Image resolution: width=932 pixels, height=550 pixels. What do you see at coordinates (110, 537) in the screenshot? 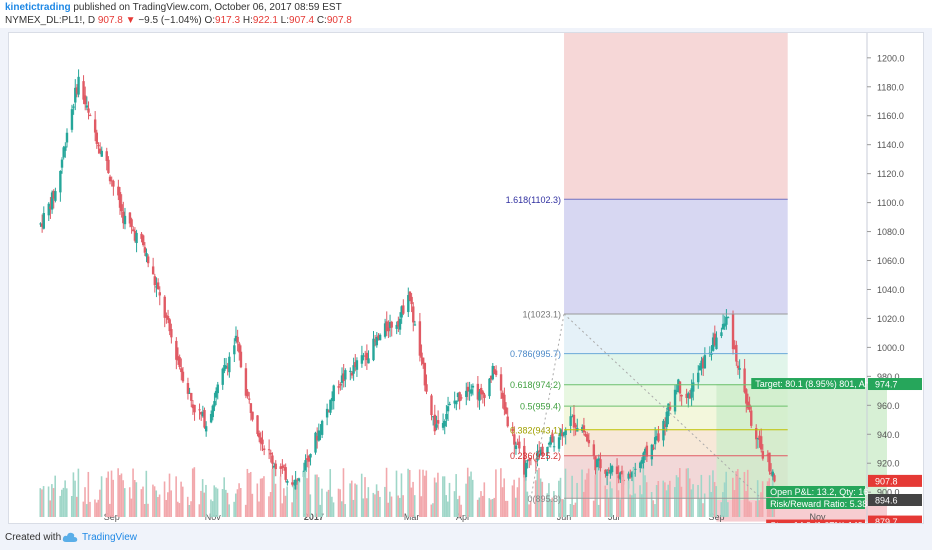
I see `tradingview-brand: TradingView` at bounding box center [110, 537].